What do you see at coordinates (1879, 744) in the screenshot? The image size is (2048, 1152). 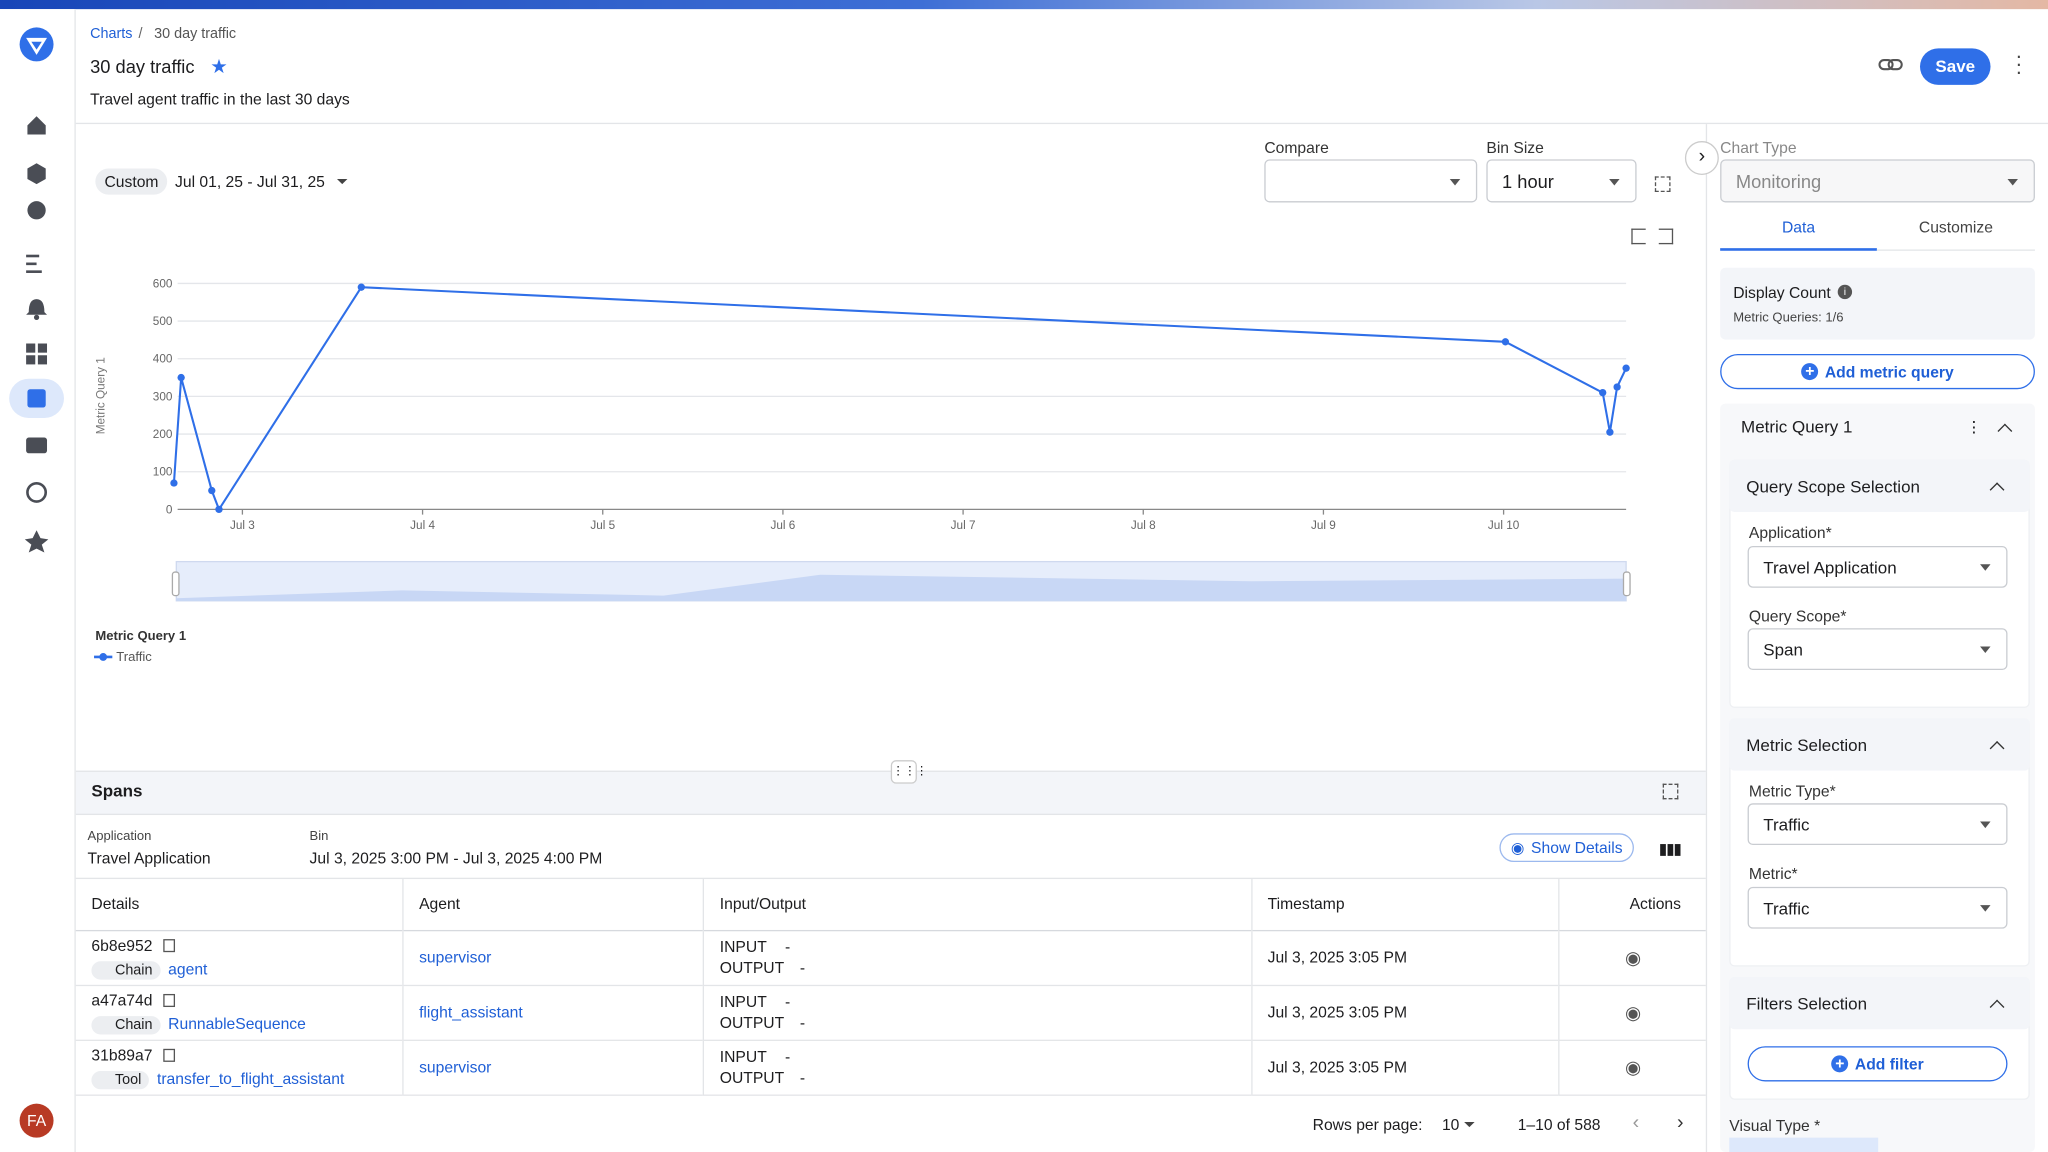 I see `metric-header` at bounding box center [1879, 744].